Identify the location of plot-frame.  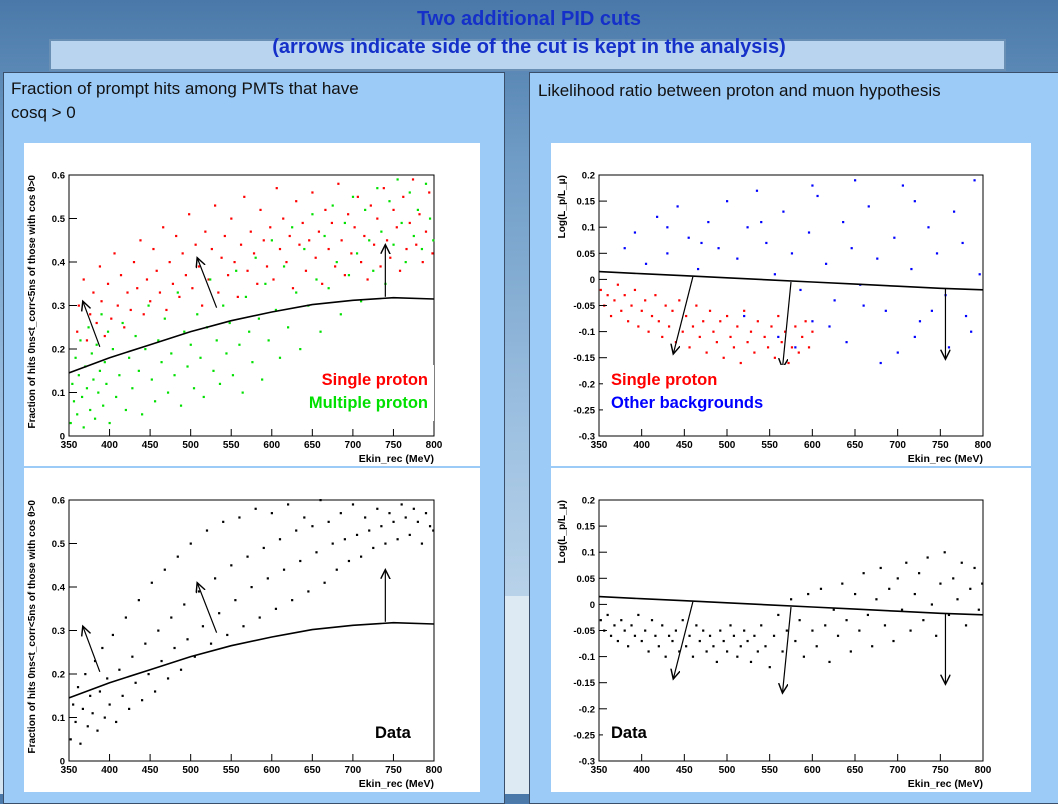
(251, 630).